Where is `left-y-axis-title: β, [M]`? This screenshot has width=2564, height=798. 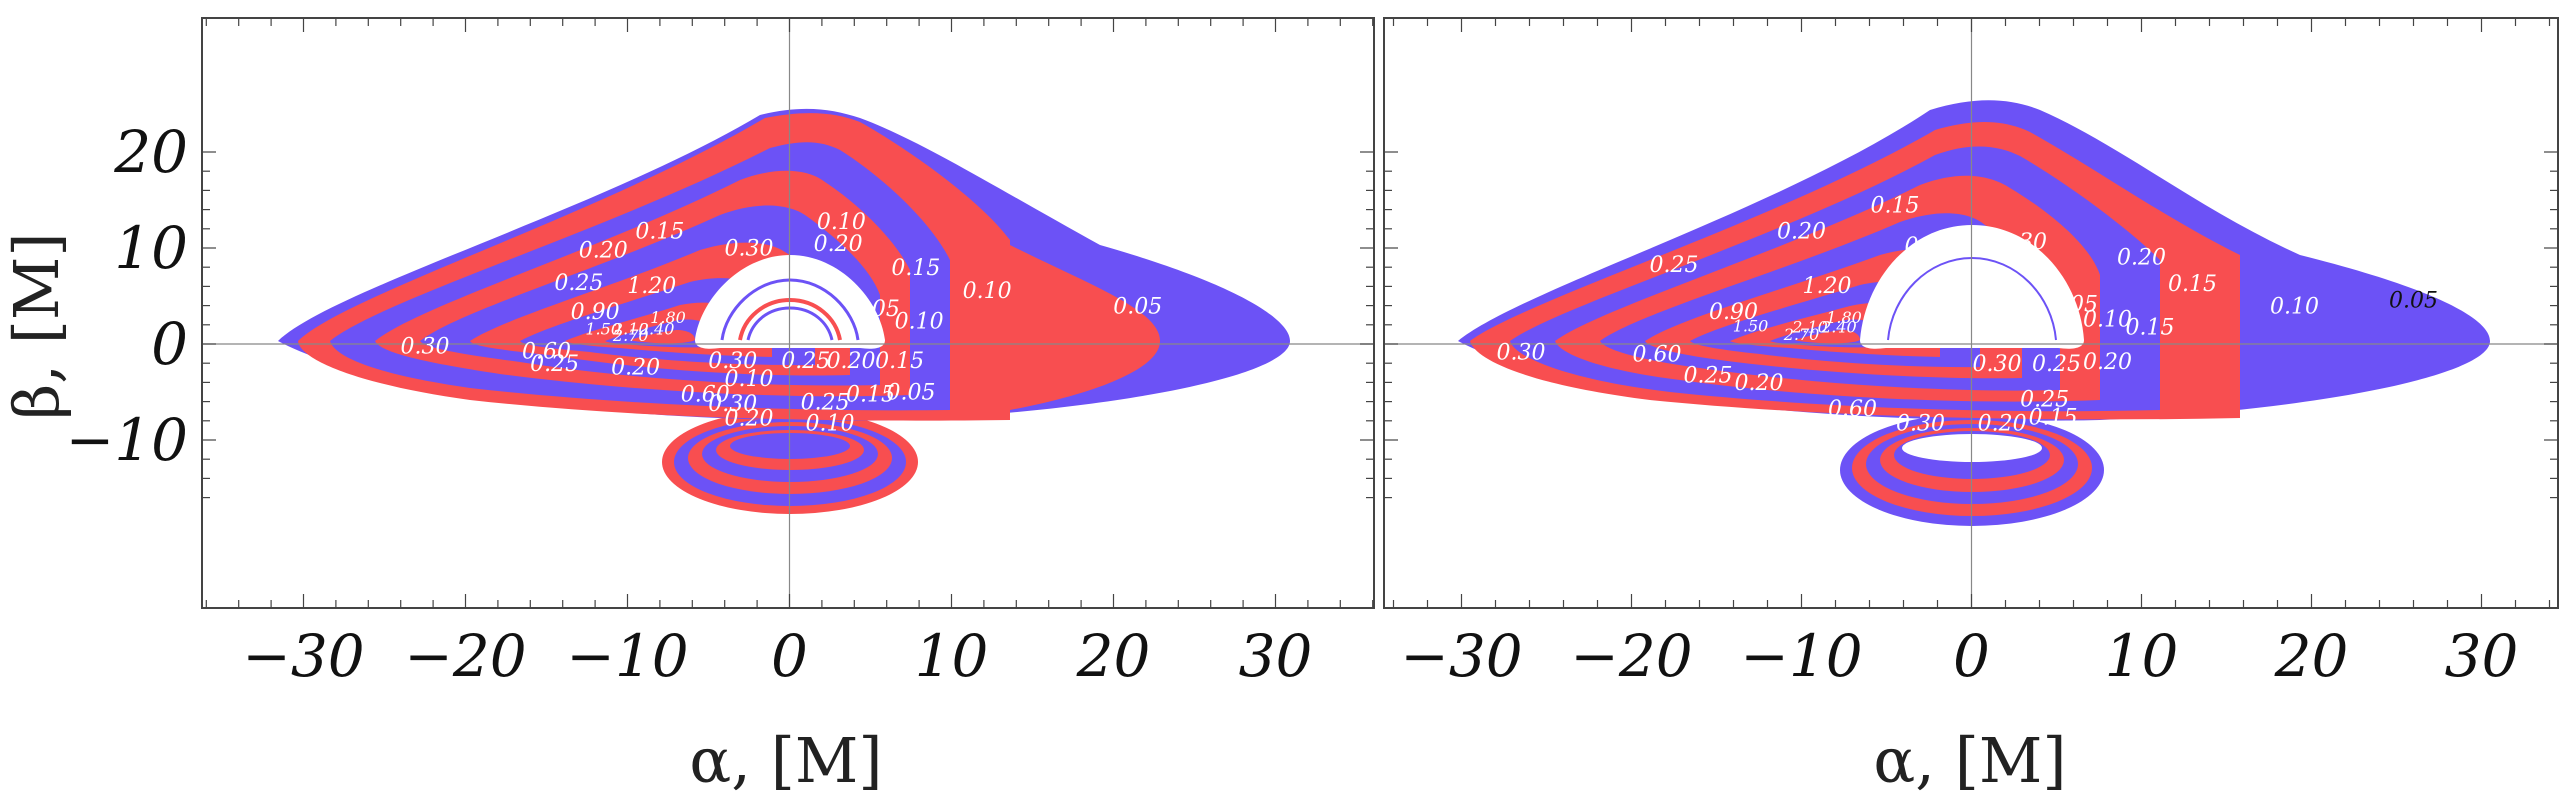
left-y-axis-title: β, [M] is located at coordinates (36, 325).